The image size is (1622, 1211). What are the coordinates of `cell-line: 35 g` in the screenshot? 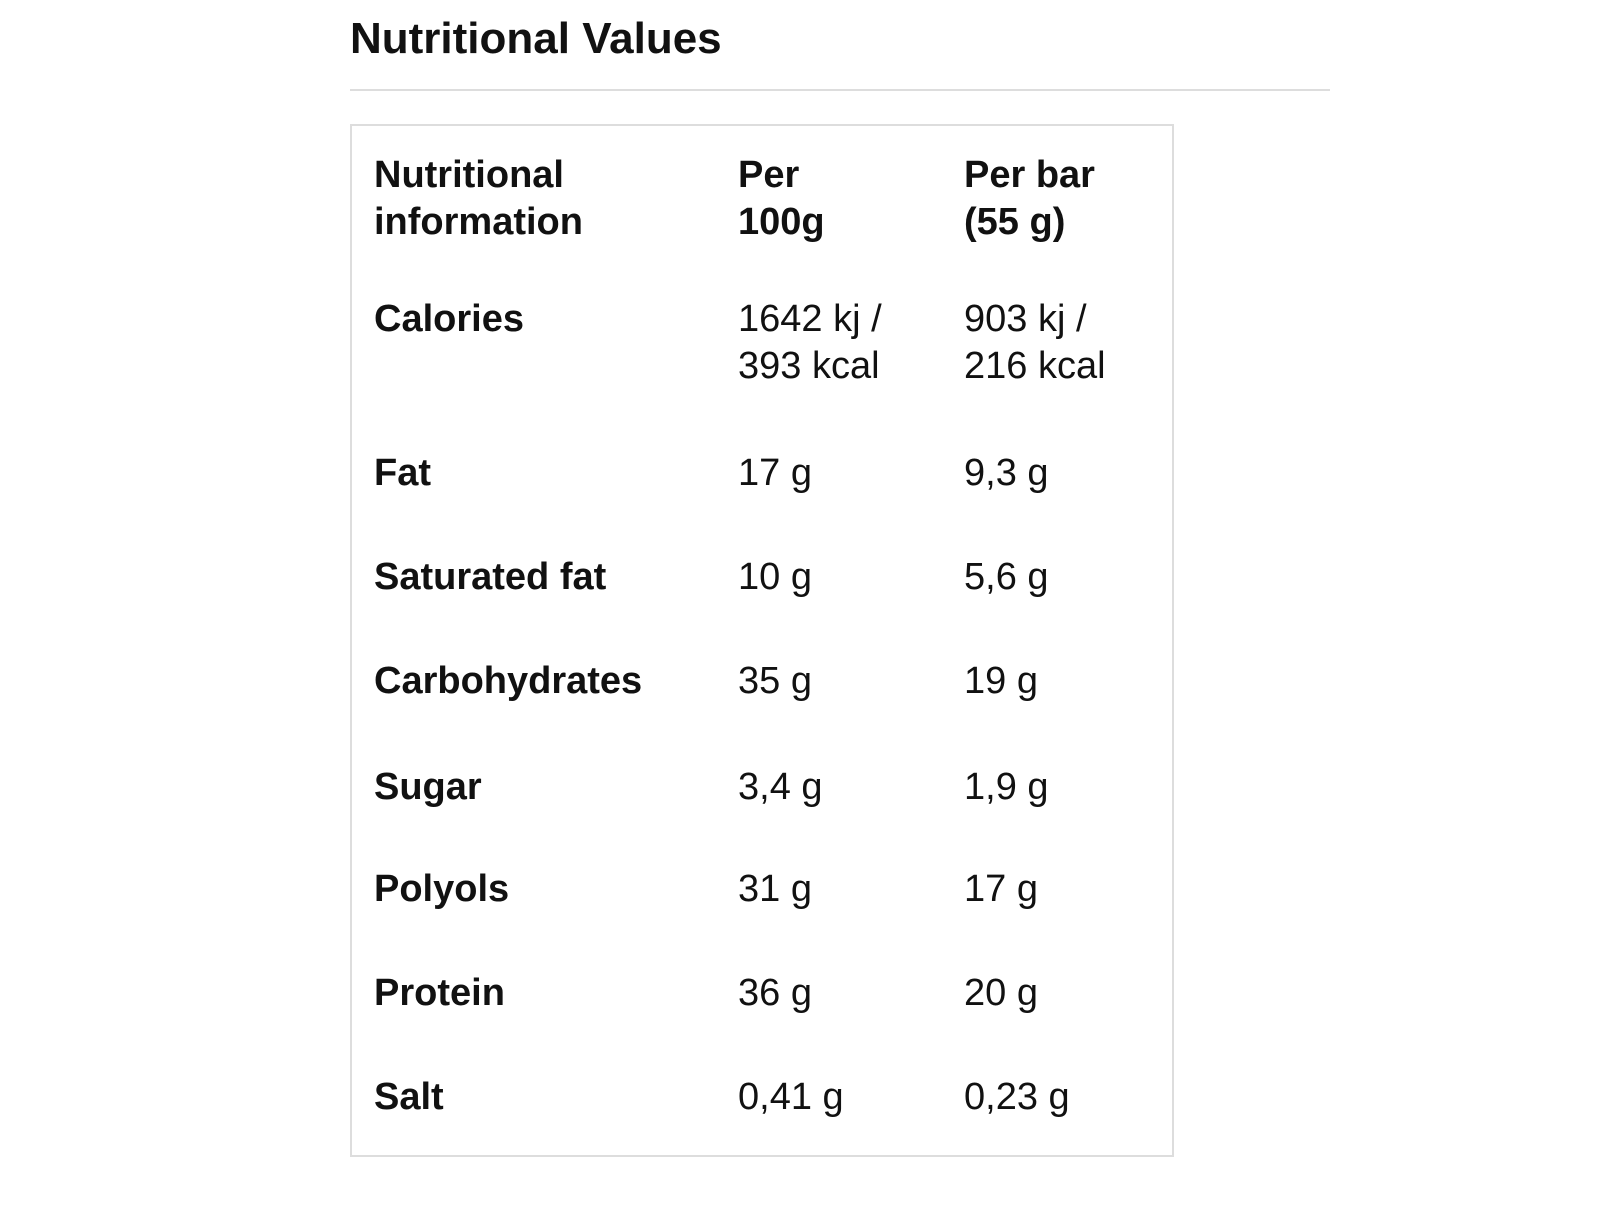 It's located at (775, 681).